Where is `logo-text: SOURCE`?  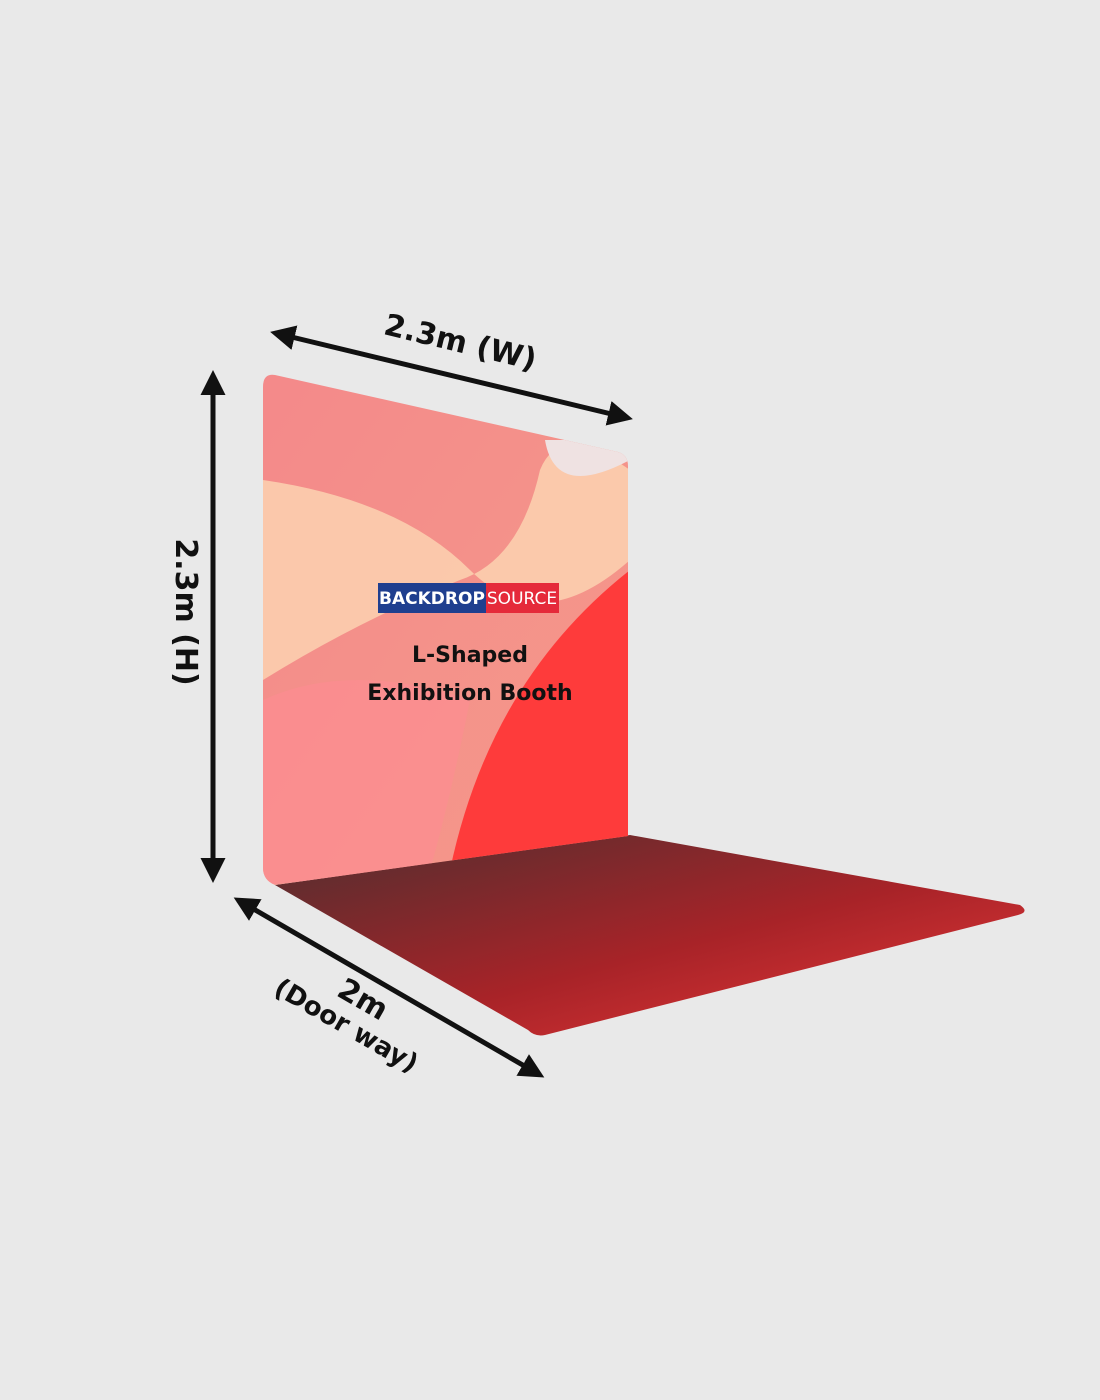
logo-text: SOURCE is located at coordinates (522, 599).